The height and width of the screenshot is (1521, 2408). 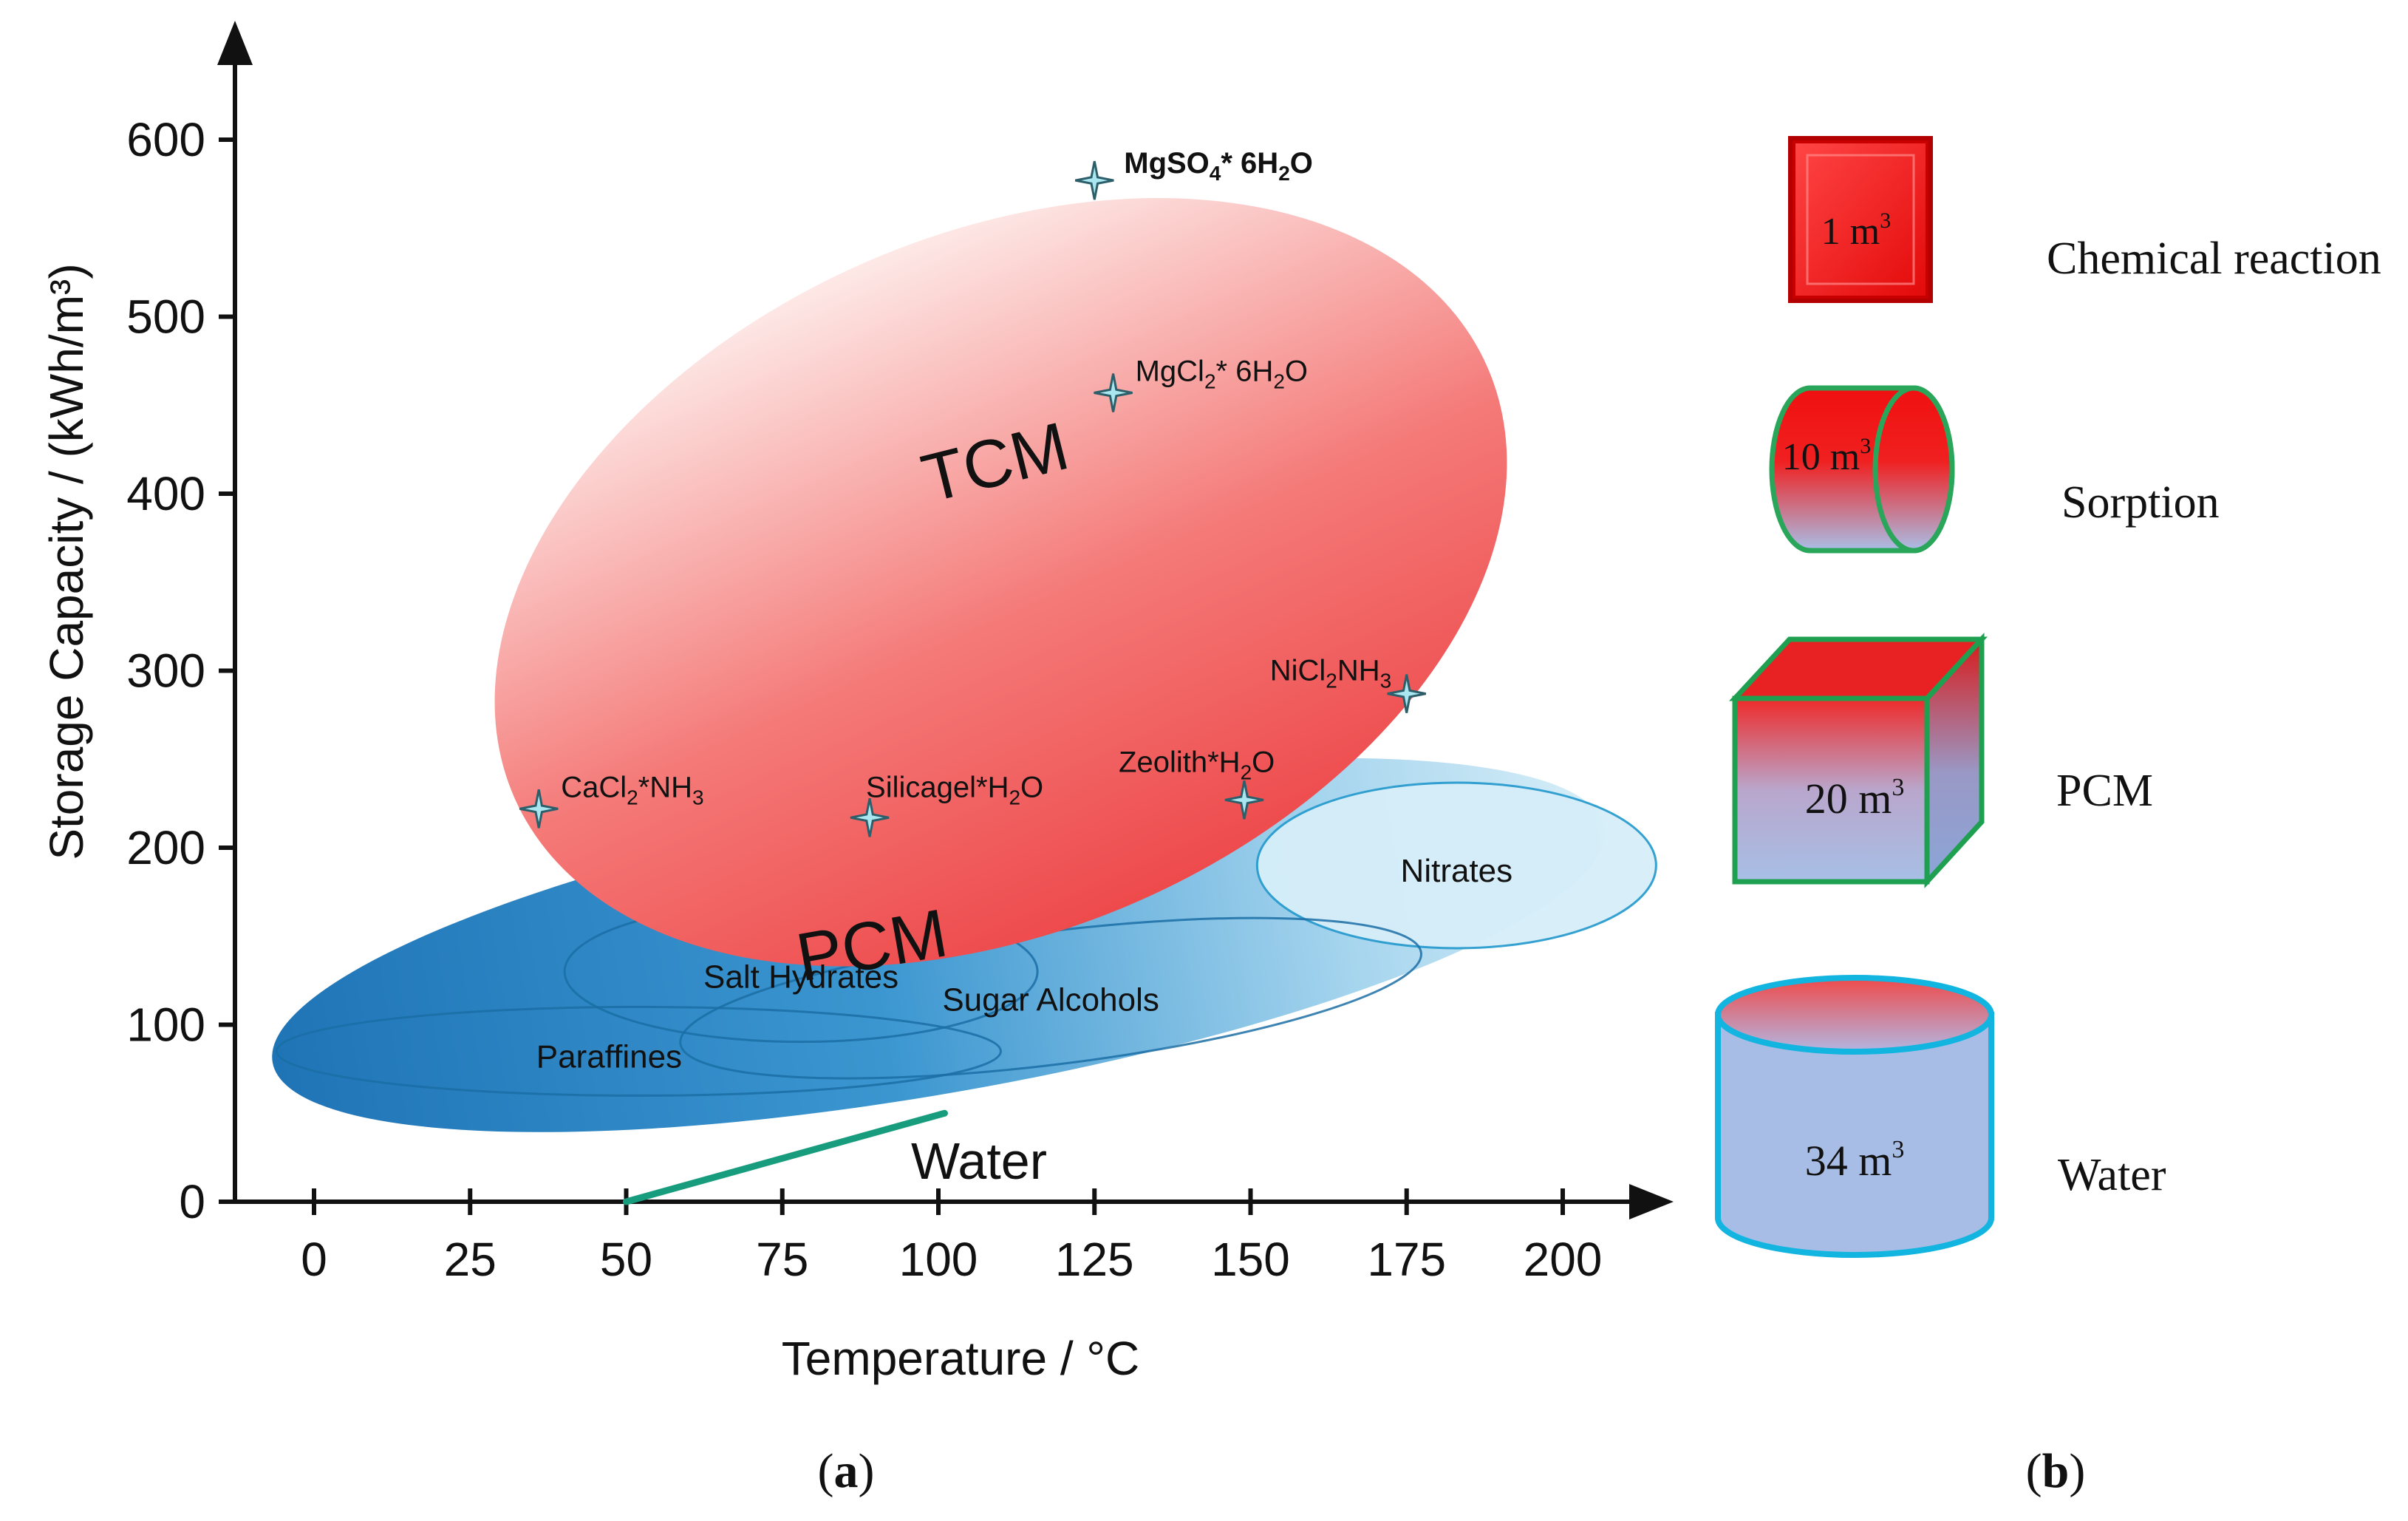 What do you see at coordinates (166, 671) in the screenshot?
I see `y-tick-label-300: 300` at bounding box center [166, 671].